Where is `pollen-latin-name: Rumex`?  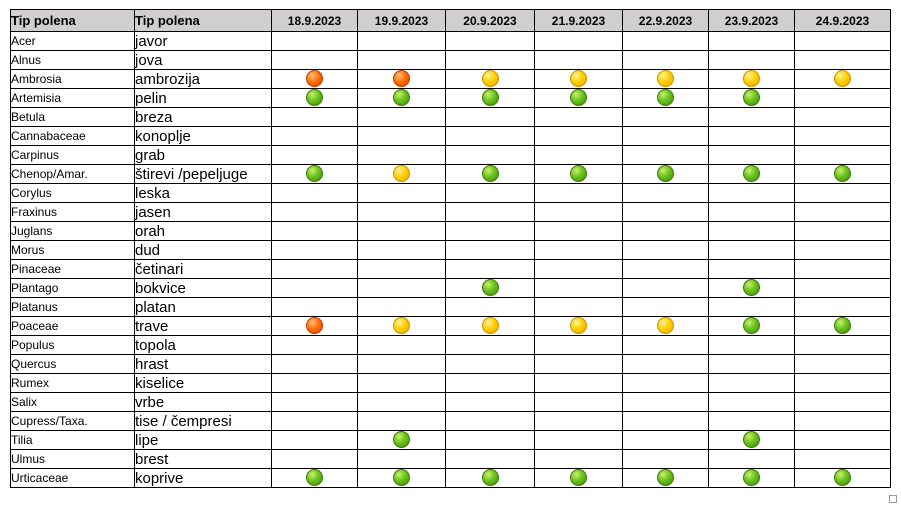 pollen-latin-name: Rumex is located at coordinates (72, 383).